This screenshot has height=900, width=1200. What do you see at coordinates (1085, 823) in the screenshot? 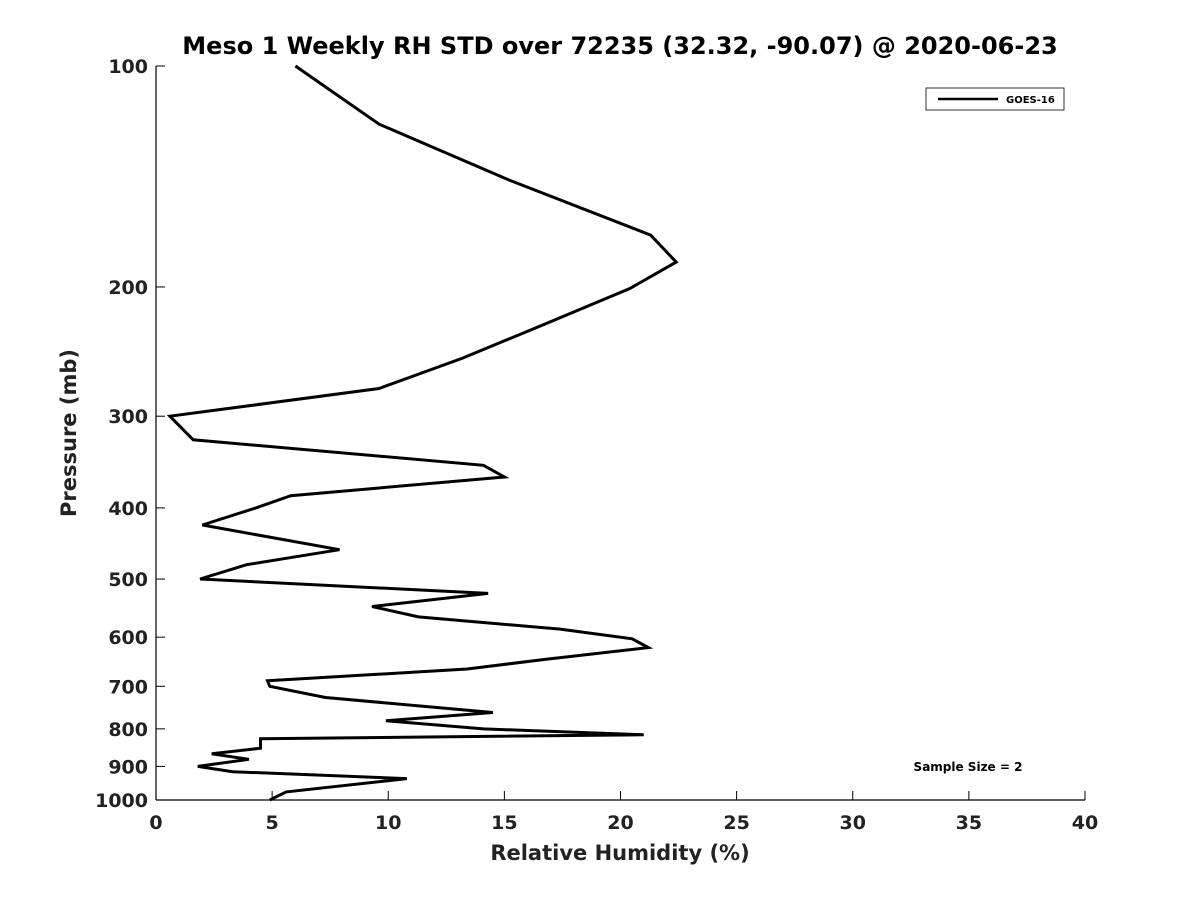
I see `x-tick-label: 40` at bounding box center [1085, 823].